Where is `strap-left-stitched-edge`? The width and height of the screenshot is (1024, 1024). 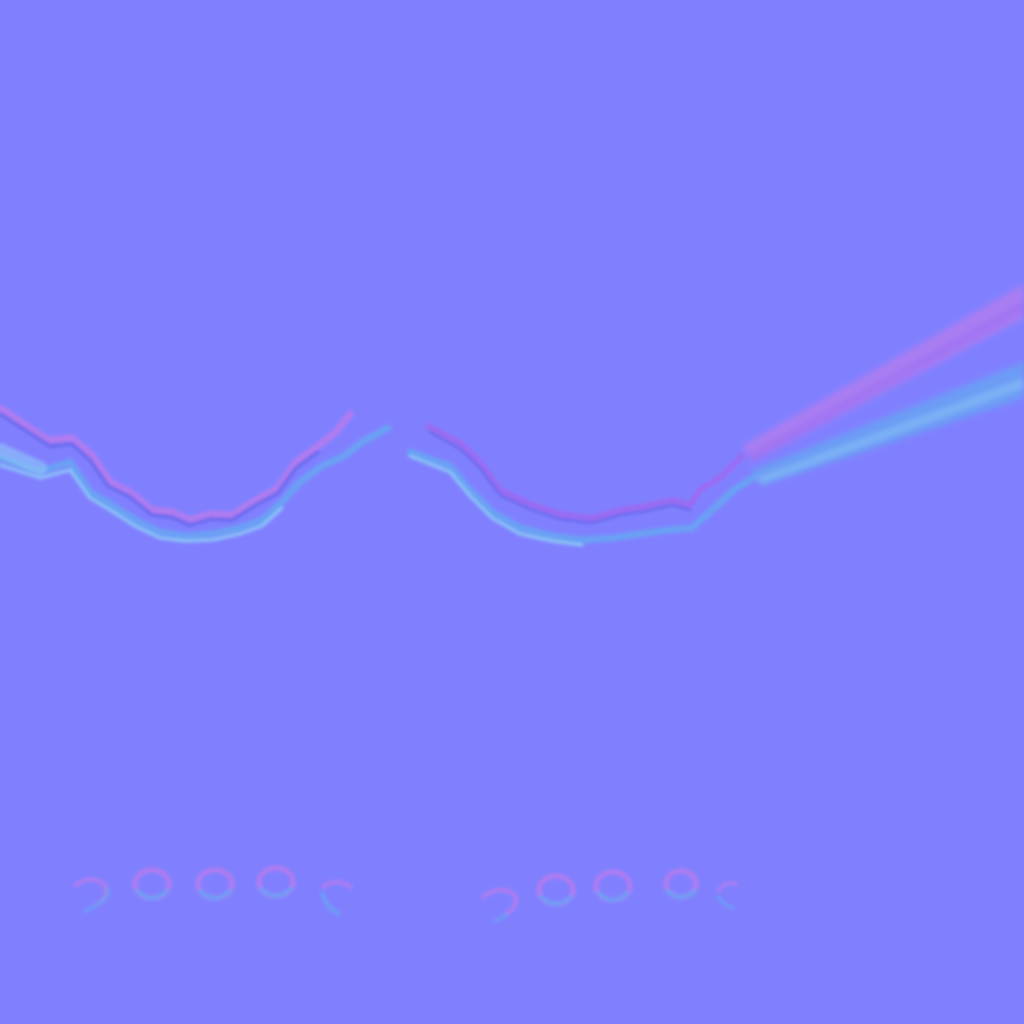
strap-left-stitched-edge is located at coordinates (196, 473).